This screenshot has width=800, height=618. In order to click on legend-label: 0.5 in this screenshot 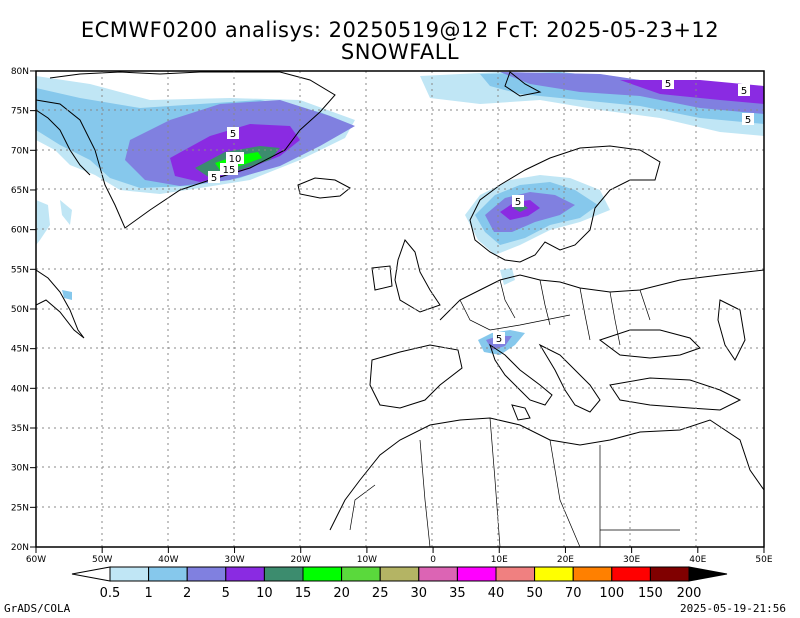, I will do `click(110, 593)`.